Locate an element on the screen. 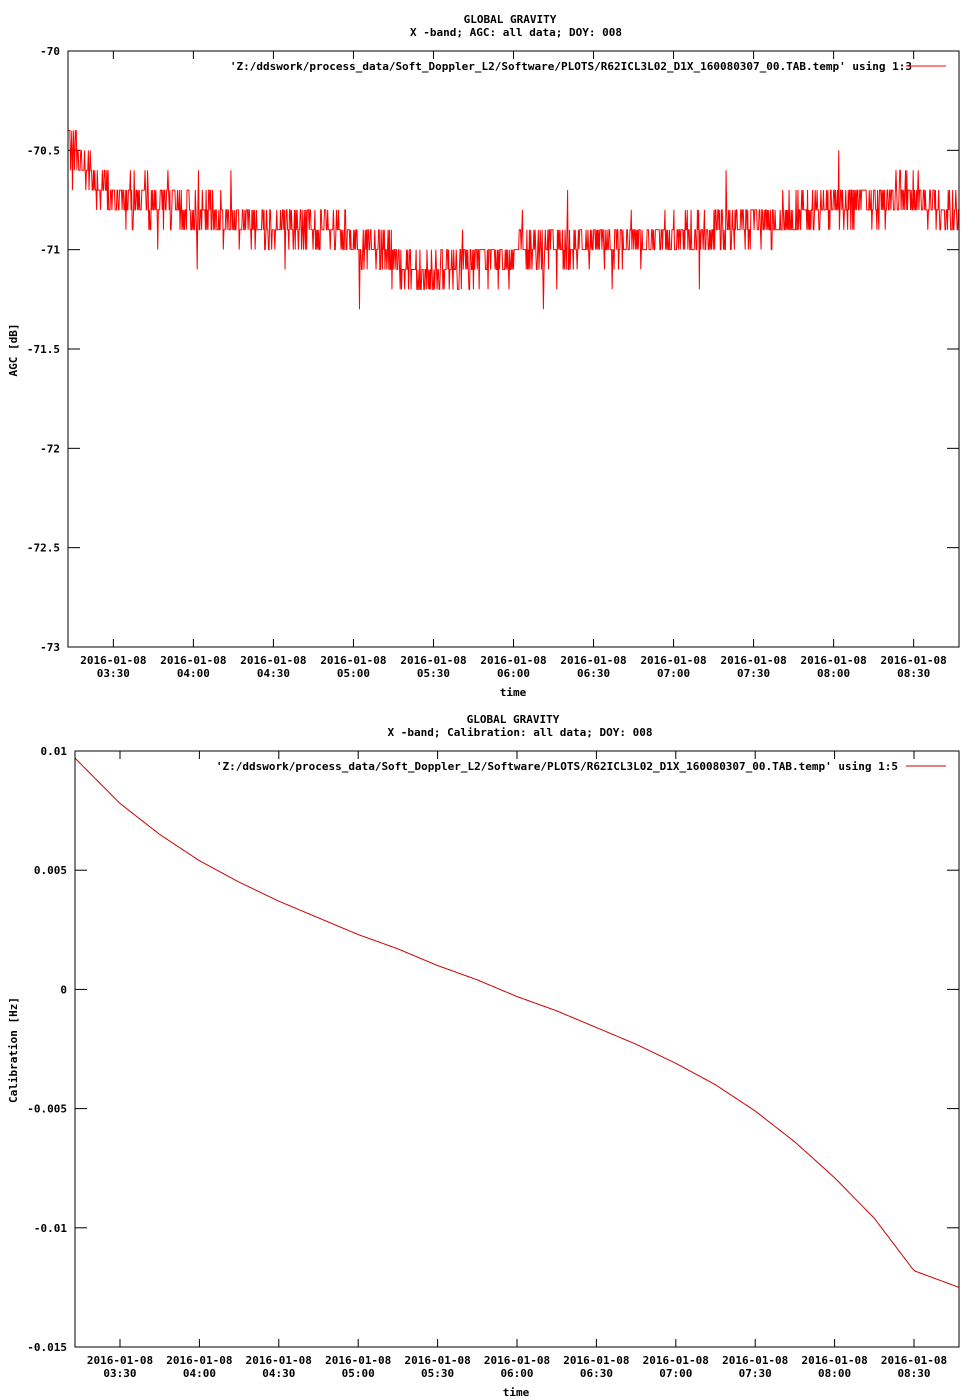 Image resolution: width=980 pixels, height=1400 pixels. series-line is located at coordinates (513, 219).